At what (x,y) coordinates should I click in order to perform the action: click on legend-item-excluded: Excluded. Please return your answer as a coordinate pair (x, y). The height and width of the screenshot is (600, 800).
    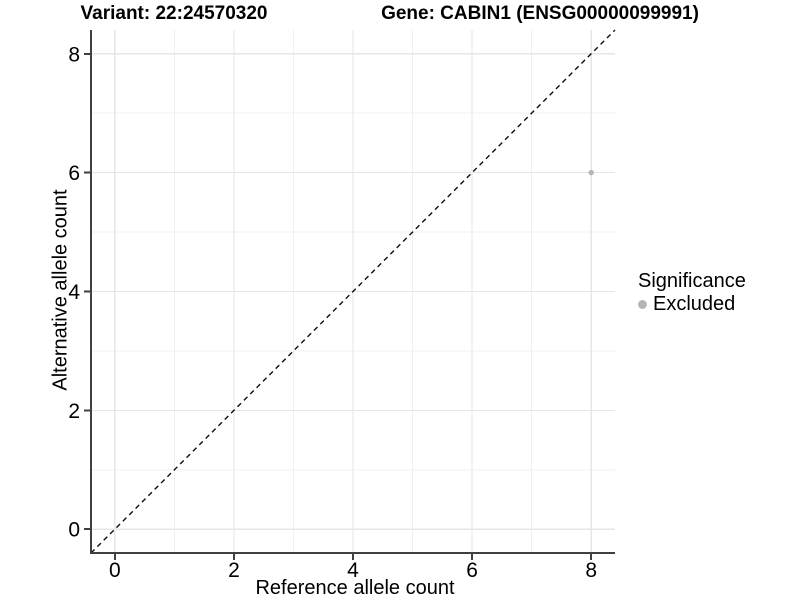
    Looking at the image, I should click on (690, 304).